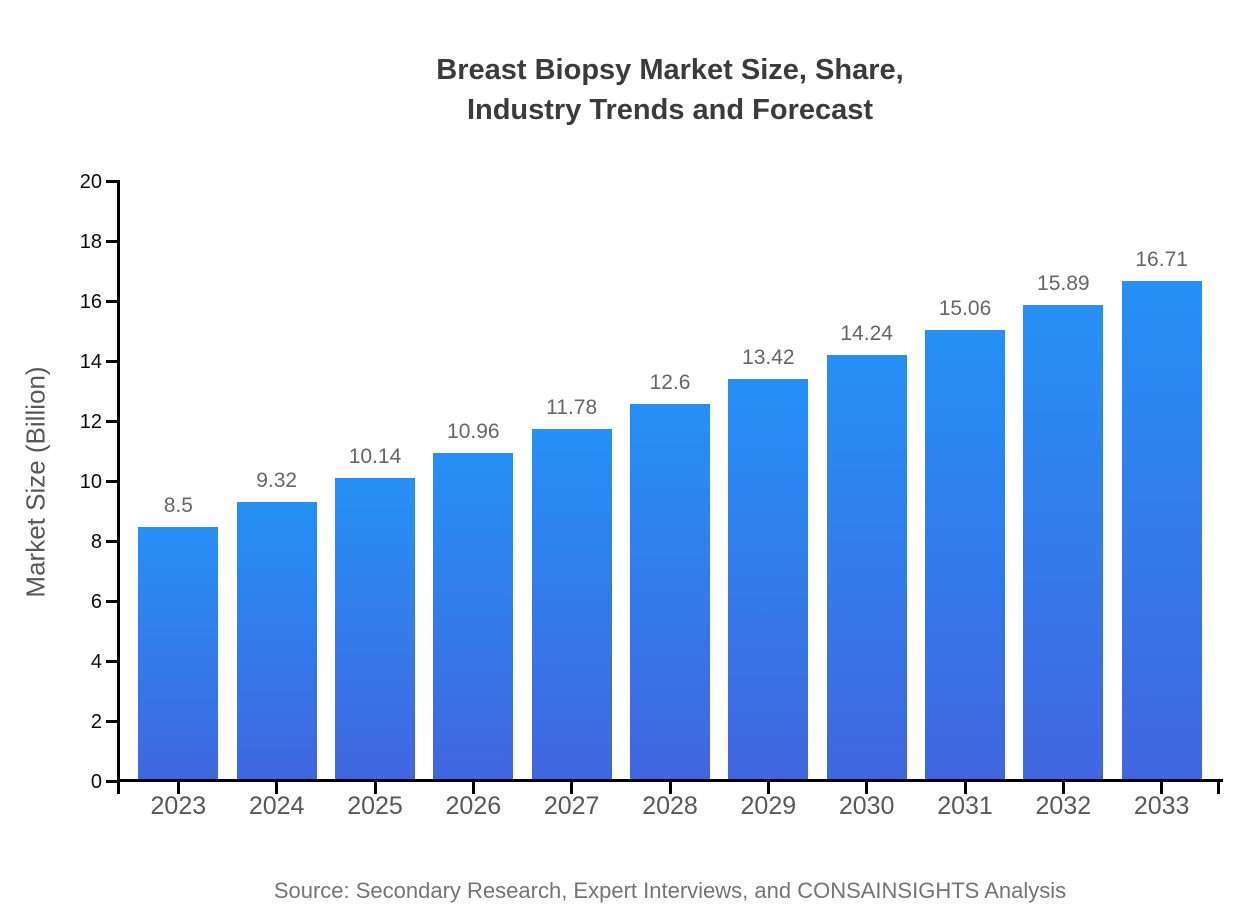  I want to click on x-tick-label: 2032, so click(1063, 806).